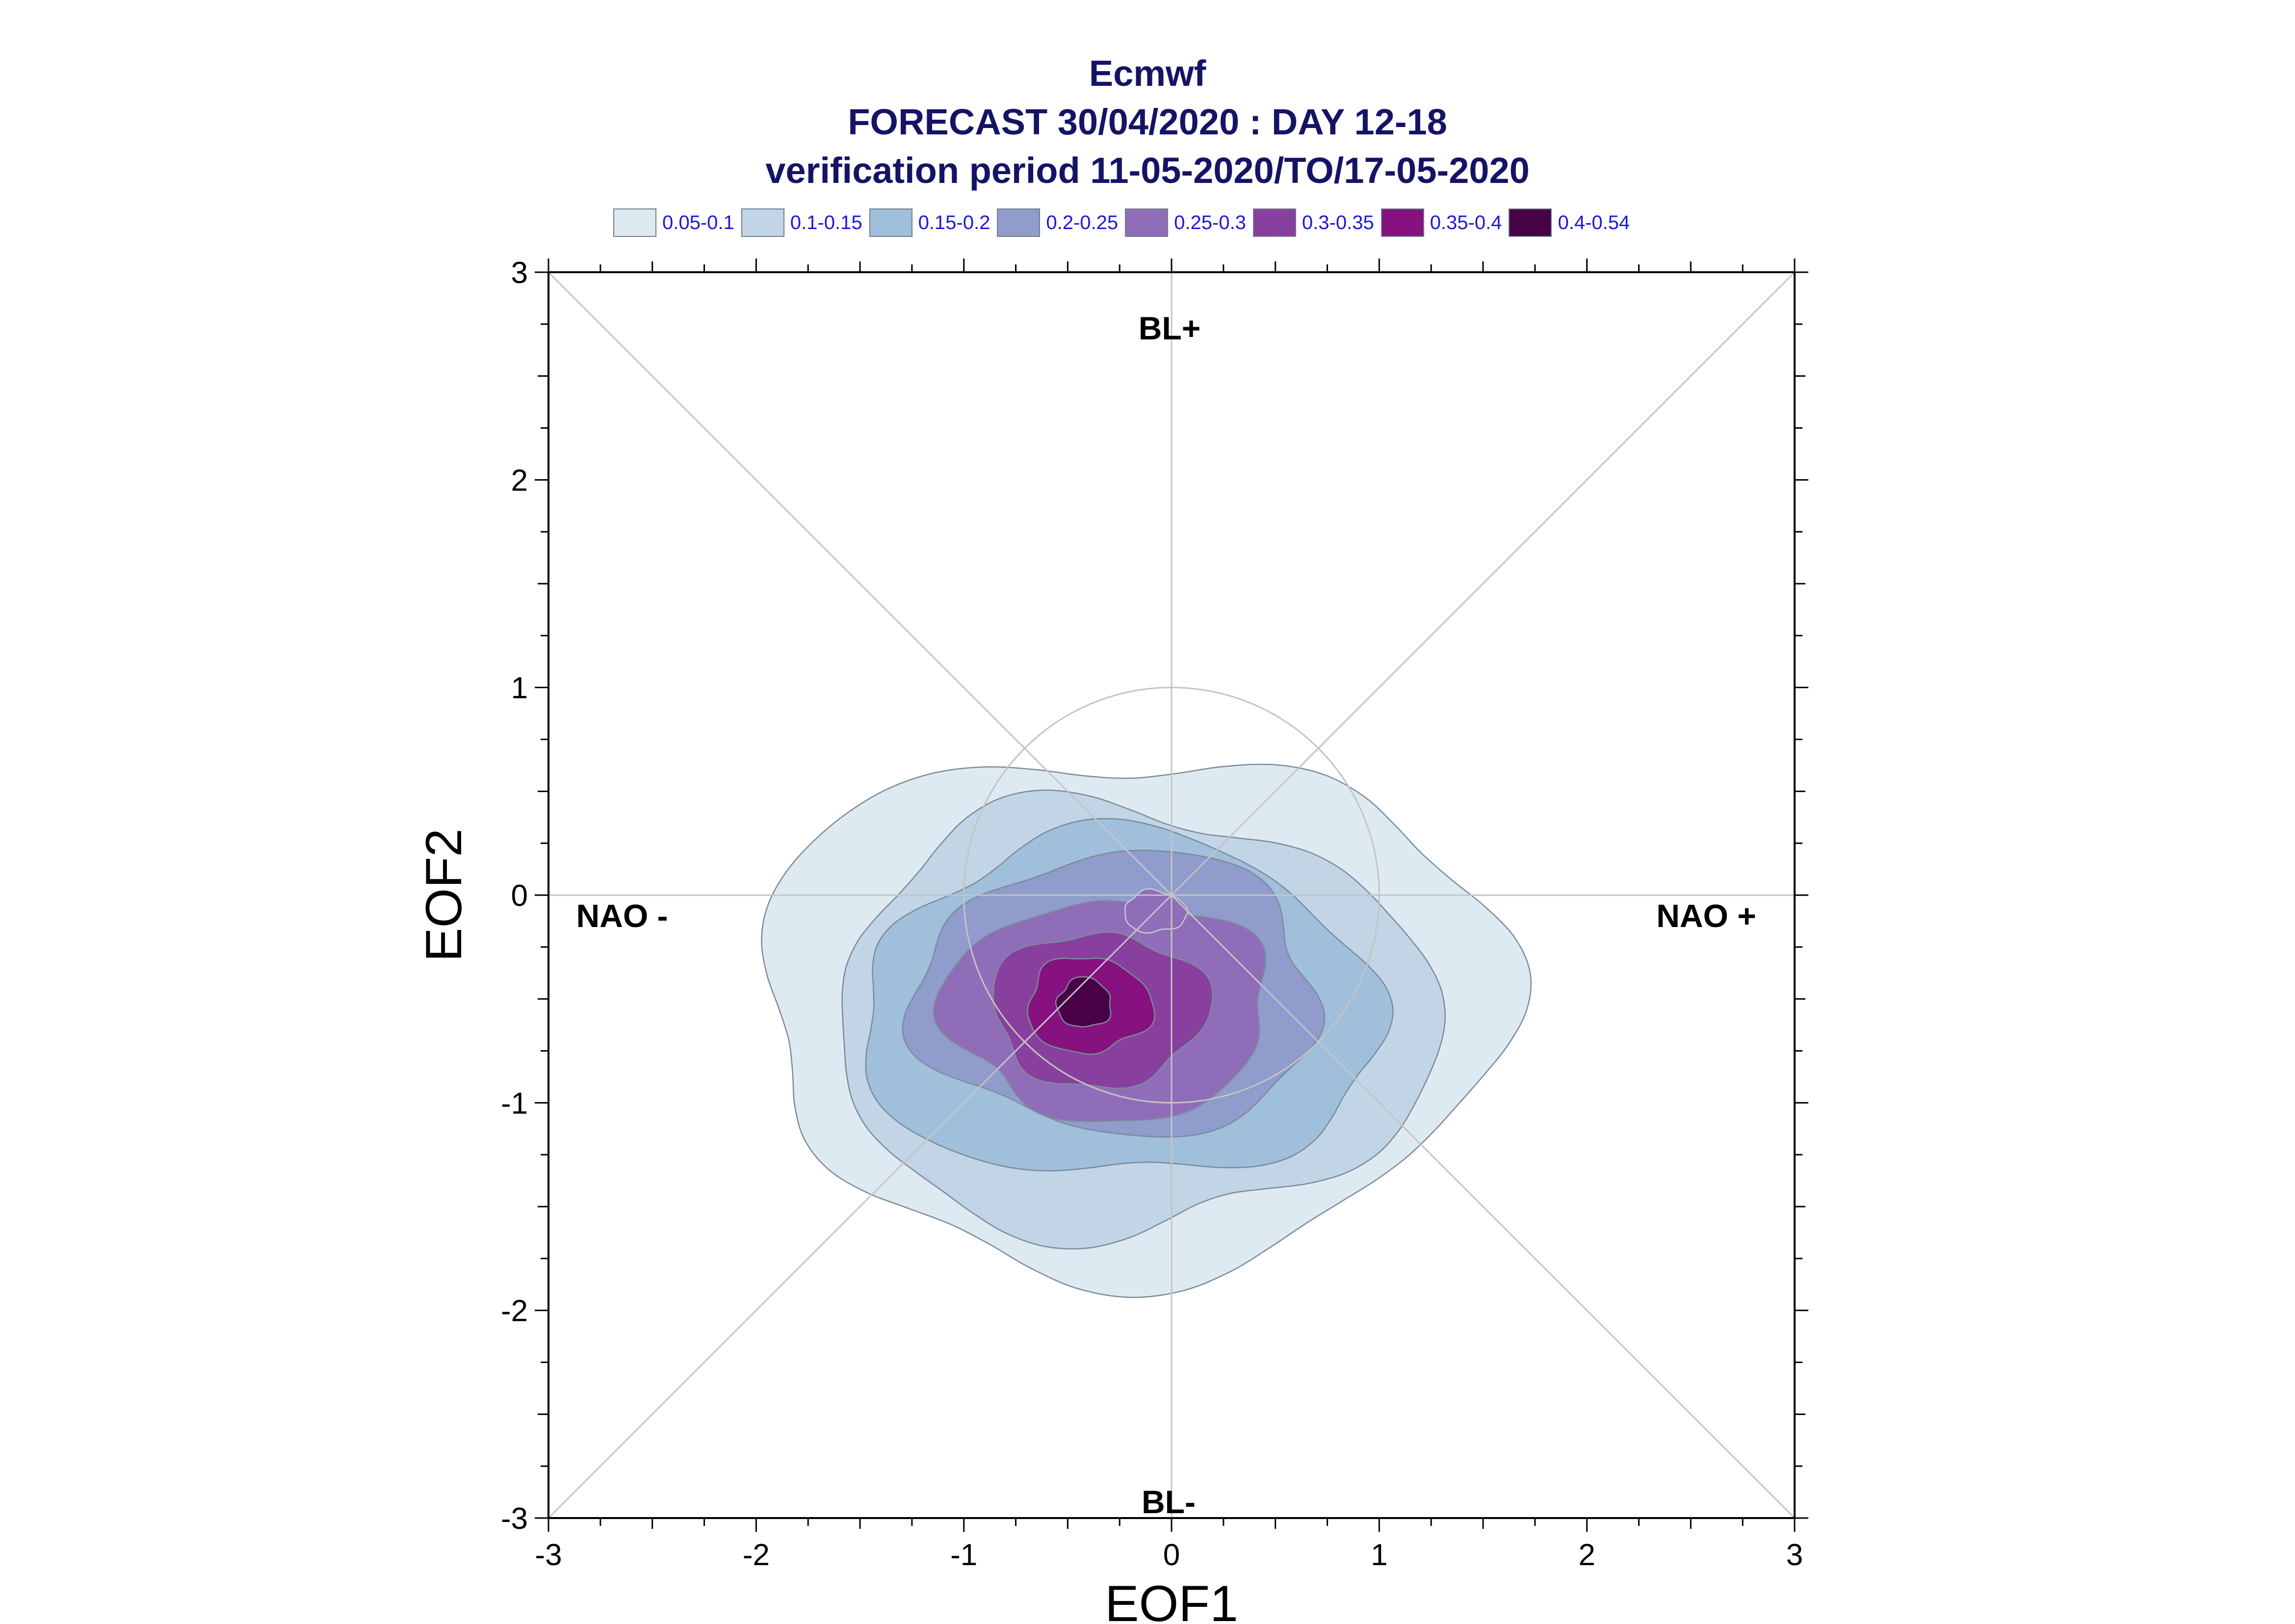  Describe the element at coordinates (826, 222) in the screenshot. I see `legend-label: 0.1-0.15` at that location.